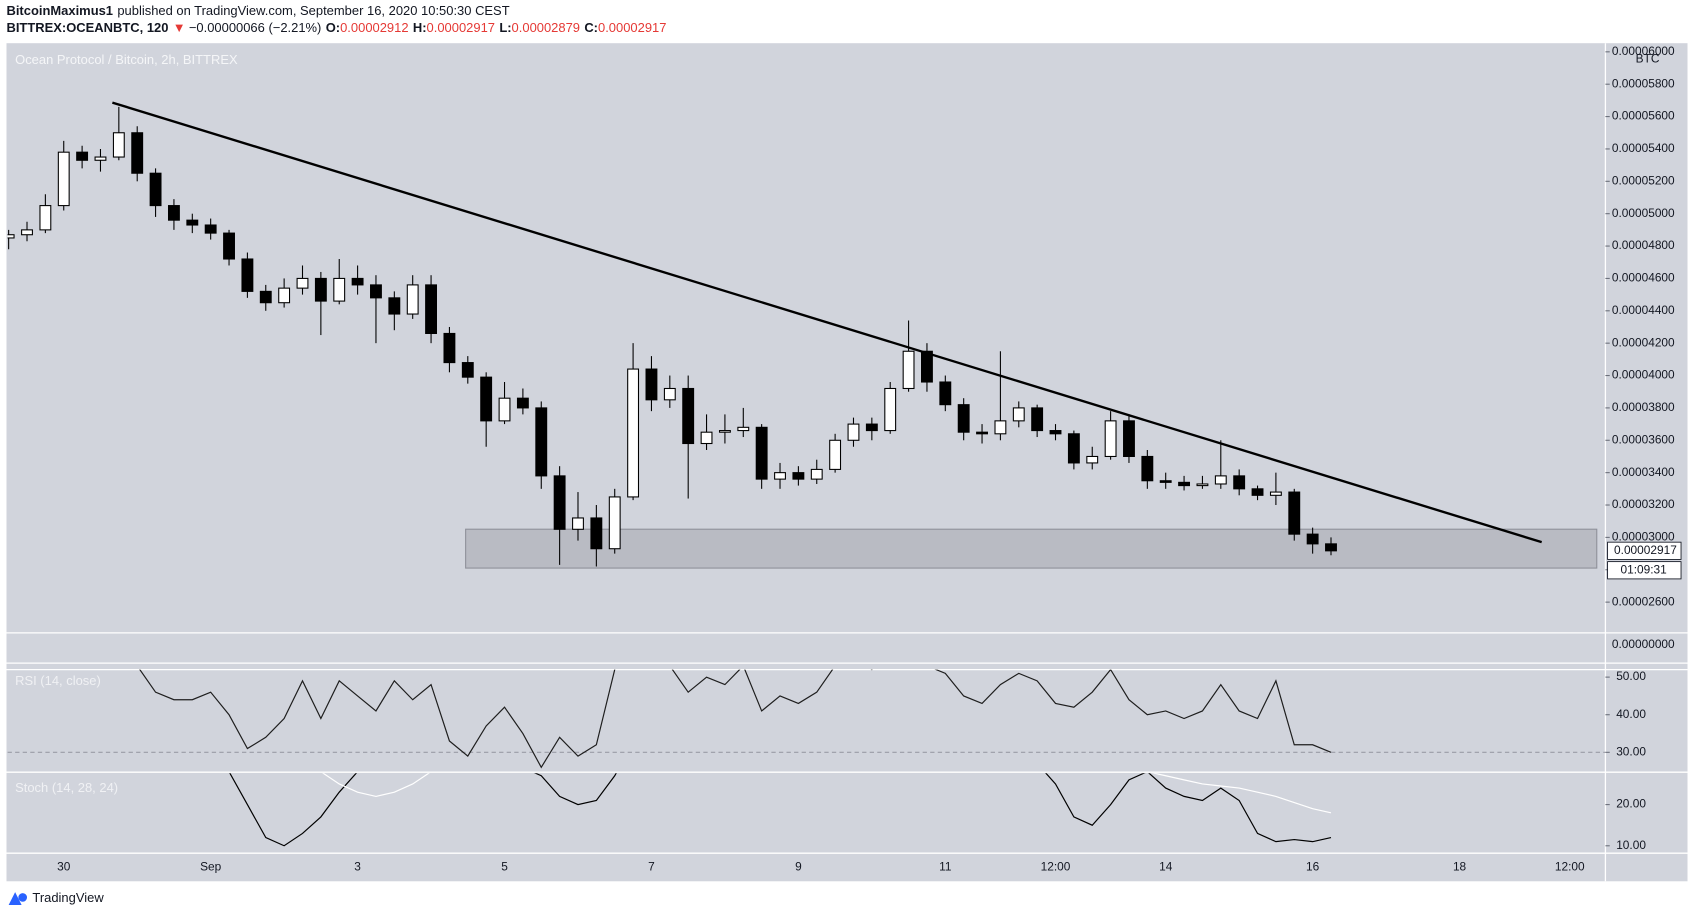 This screenshot has width=1694, height=918. I want to click on y-tick-label: 10.00, so click(1631, 845).